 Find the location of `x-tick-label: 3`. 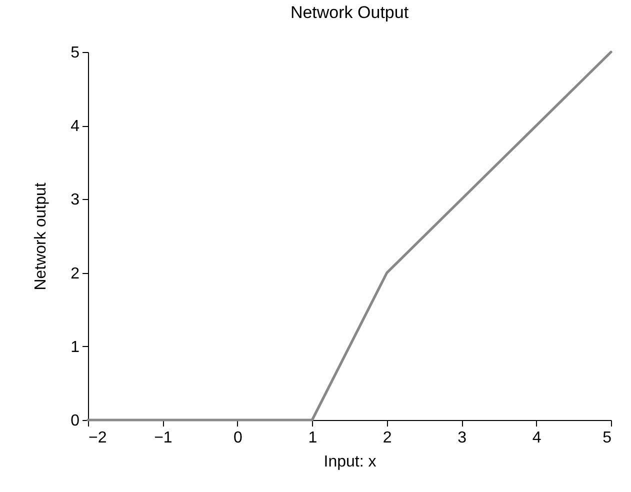

x-tick-label: 3 is located at coordinates (462, 438).